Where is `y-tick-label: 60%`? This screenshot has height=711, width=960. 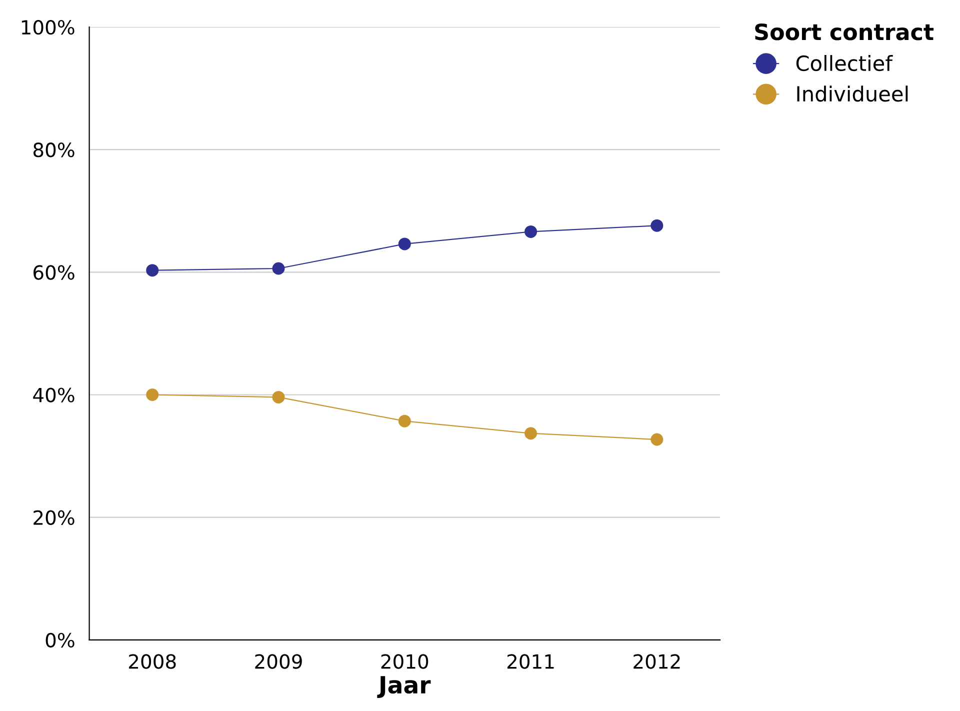 y-tick-label: 60% is located at coordinates (54, 272).